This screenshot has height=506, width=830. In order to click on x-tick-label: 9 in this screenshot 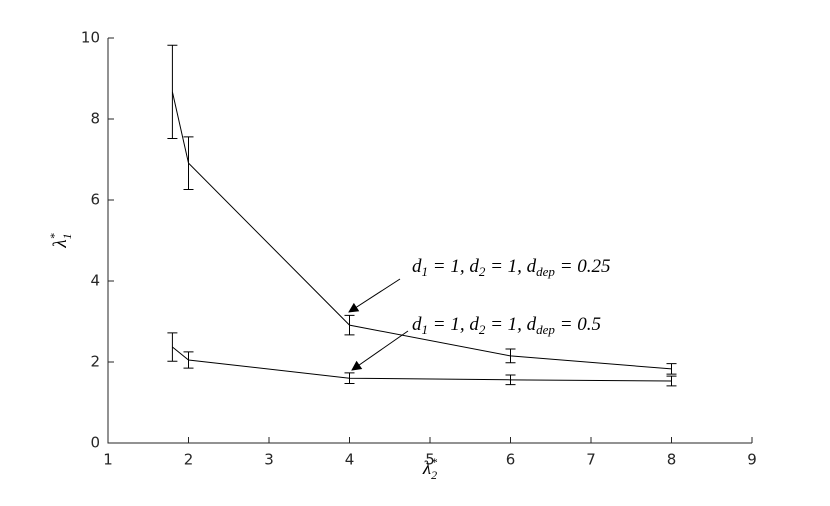, I will do `click(752, 460)`.